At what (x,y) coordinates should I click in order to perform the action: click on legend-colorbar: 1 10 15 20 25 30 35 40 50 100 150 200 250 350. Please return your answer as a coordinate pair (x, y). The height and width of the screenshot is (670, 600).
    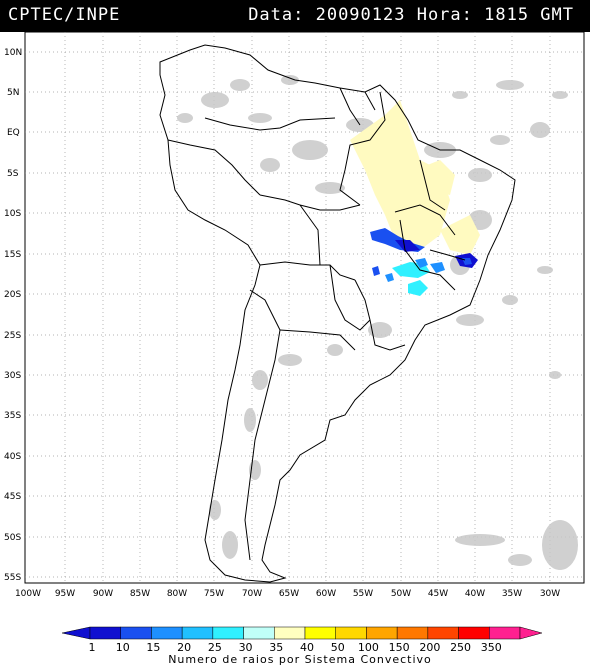
    Looking at the image, I should click on (302, 640).